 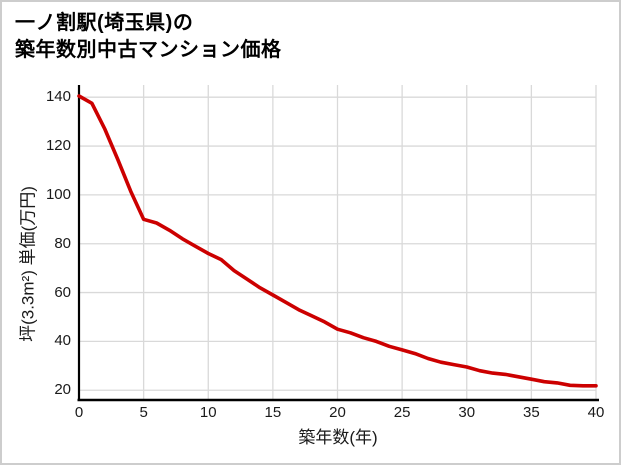 What do you see at coordinates (596, 412) in the screenshot?
I see `x-tick-label: 40` at bounding box center [596, 412].